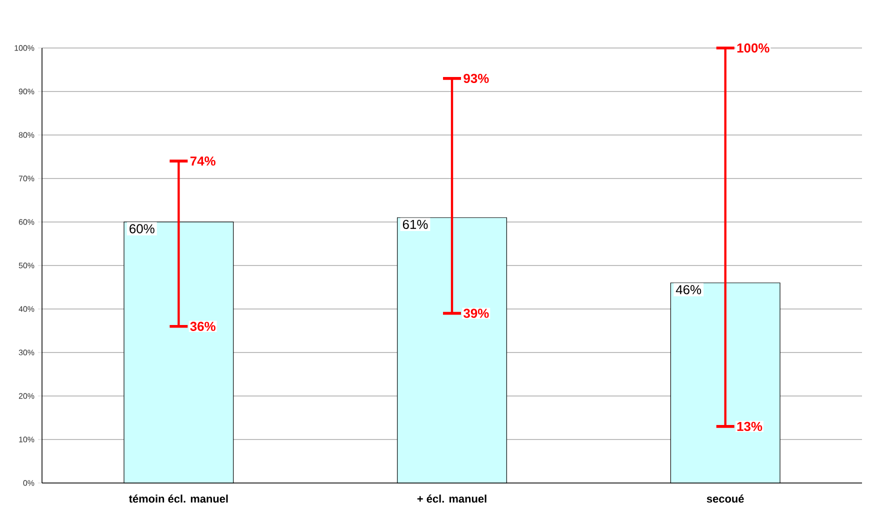 The height and width of the screenshot is (531, 883). Describe the element at coordinates (415, 225) in the screenshot. I see `data-label: 61%` at that location.